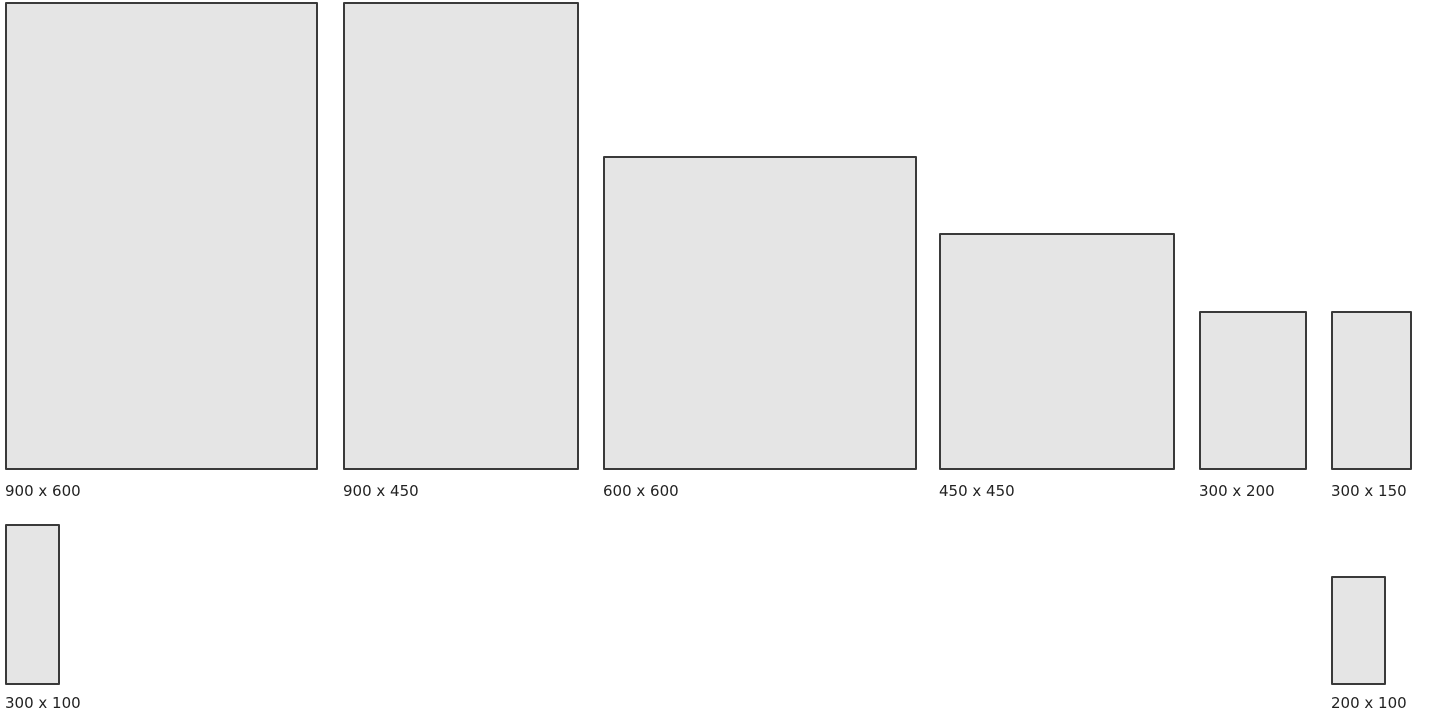 This screenshot has height=715, width=1432. Describe the element at coordinates (977, 491) in the screenshot. I see `image-size-label: 450 x 450` at that location.